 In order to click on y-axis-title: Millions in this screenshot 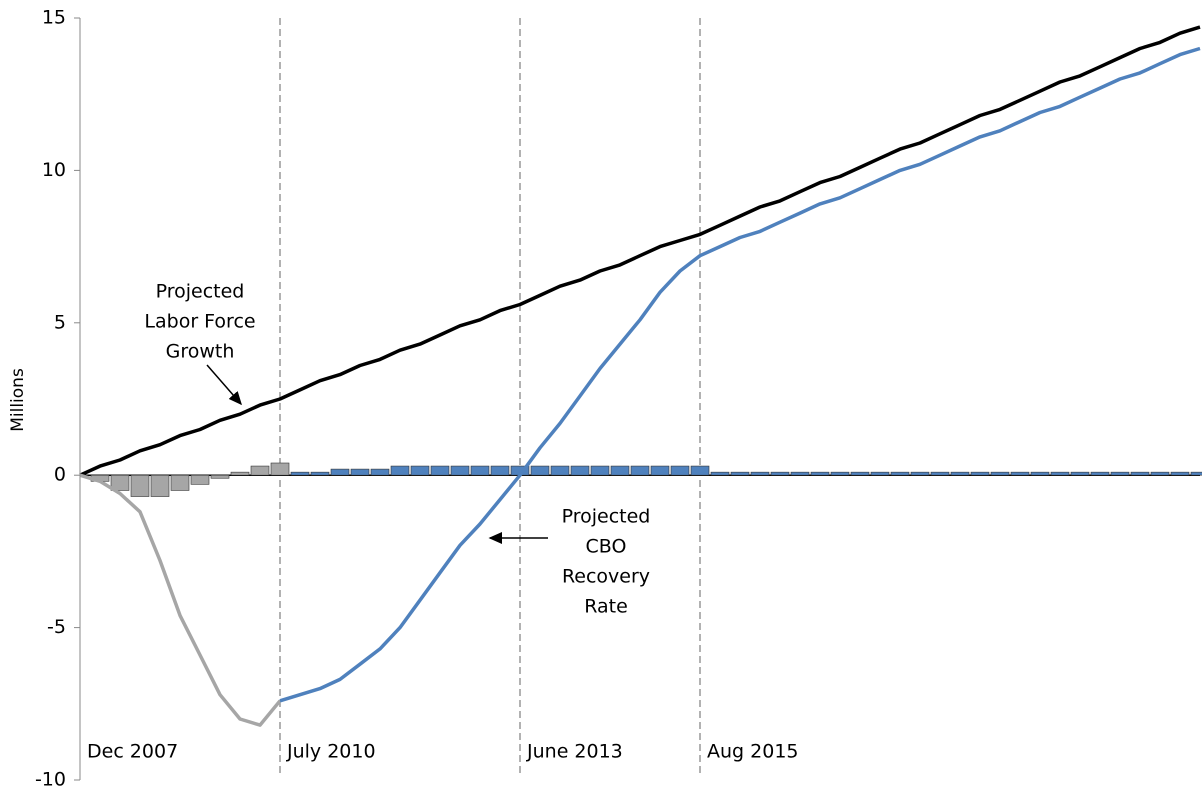, I will do `click(18, 400)`.